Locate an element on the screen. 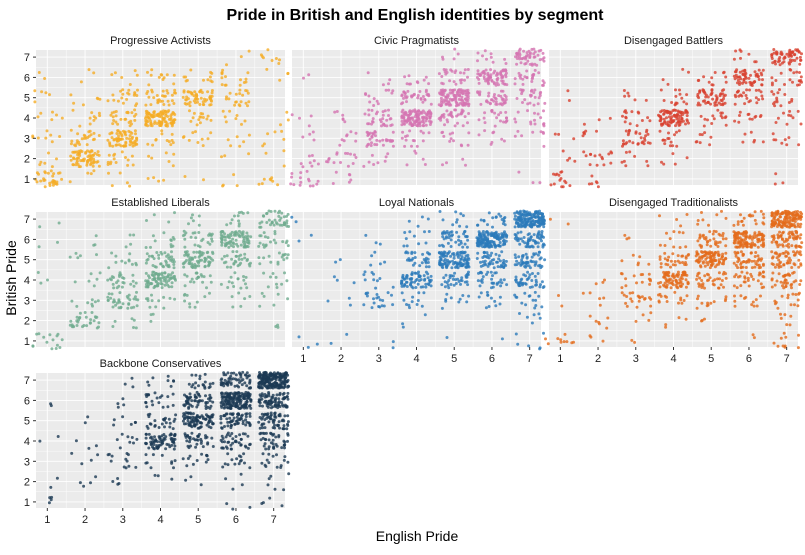 The image size is (805, 555). x-tick-label: 7 is located at coordinates (530, 359).